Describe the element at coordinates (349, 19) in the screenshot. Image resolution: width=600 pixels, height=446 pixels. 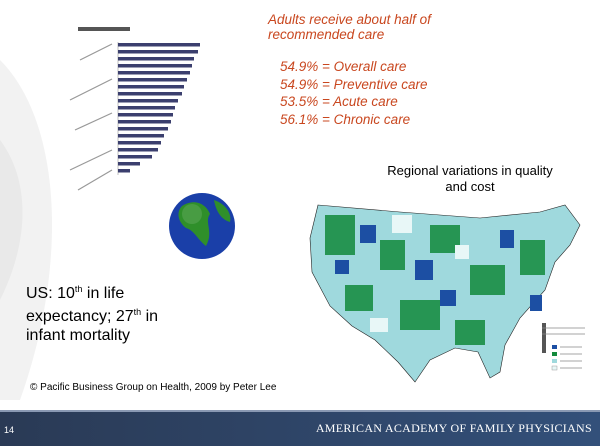
I see `heading-line: Adults receive about half of` at that location.